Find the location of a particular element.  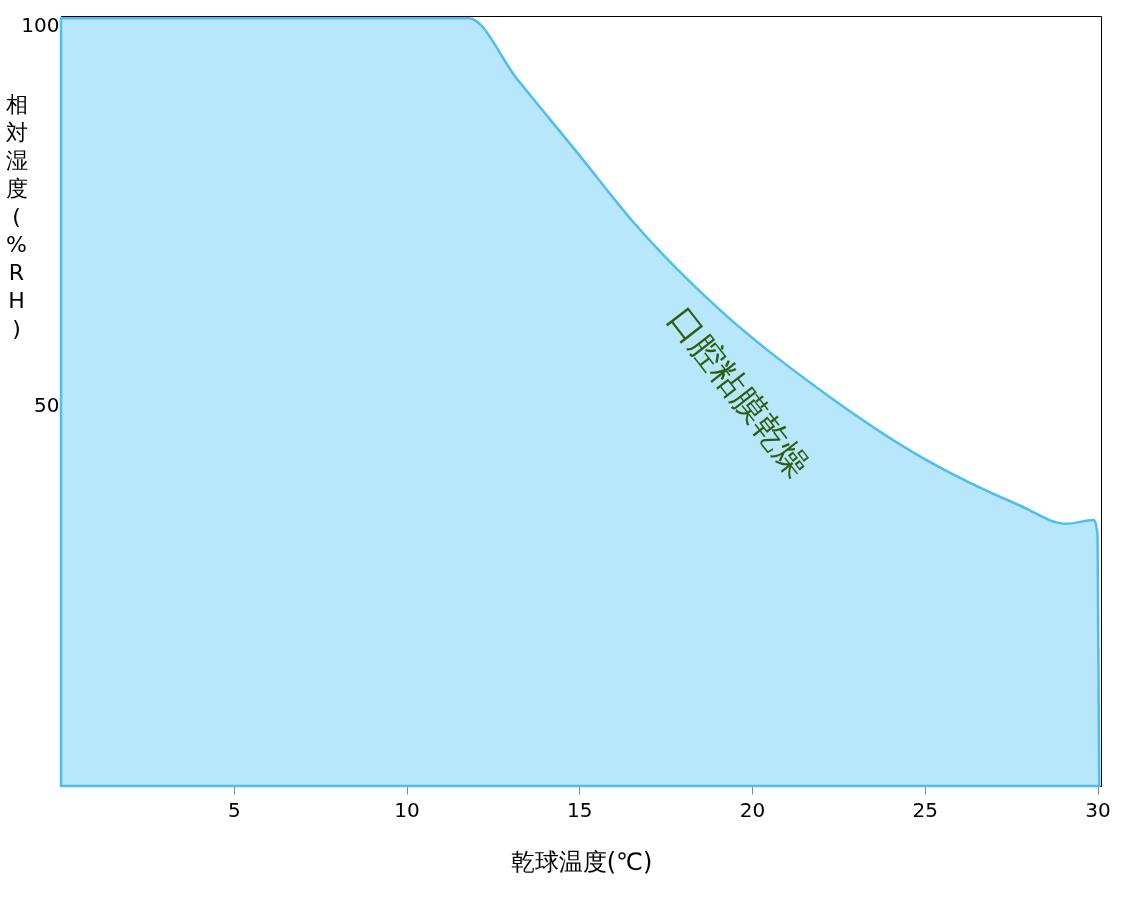

annotation: 口腔粘膜乾燥 is located at coordinates (740, 392).